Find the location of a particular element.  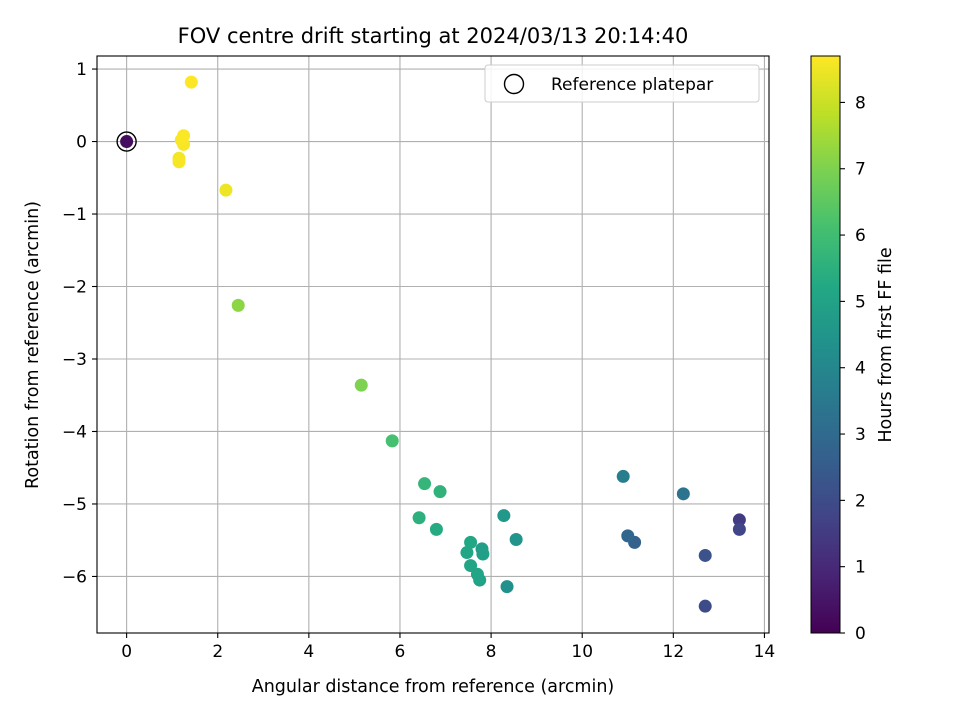

legend: Reference platepar is located at coordinates (622, 83).